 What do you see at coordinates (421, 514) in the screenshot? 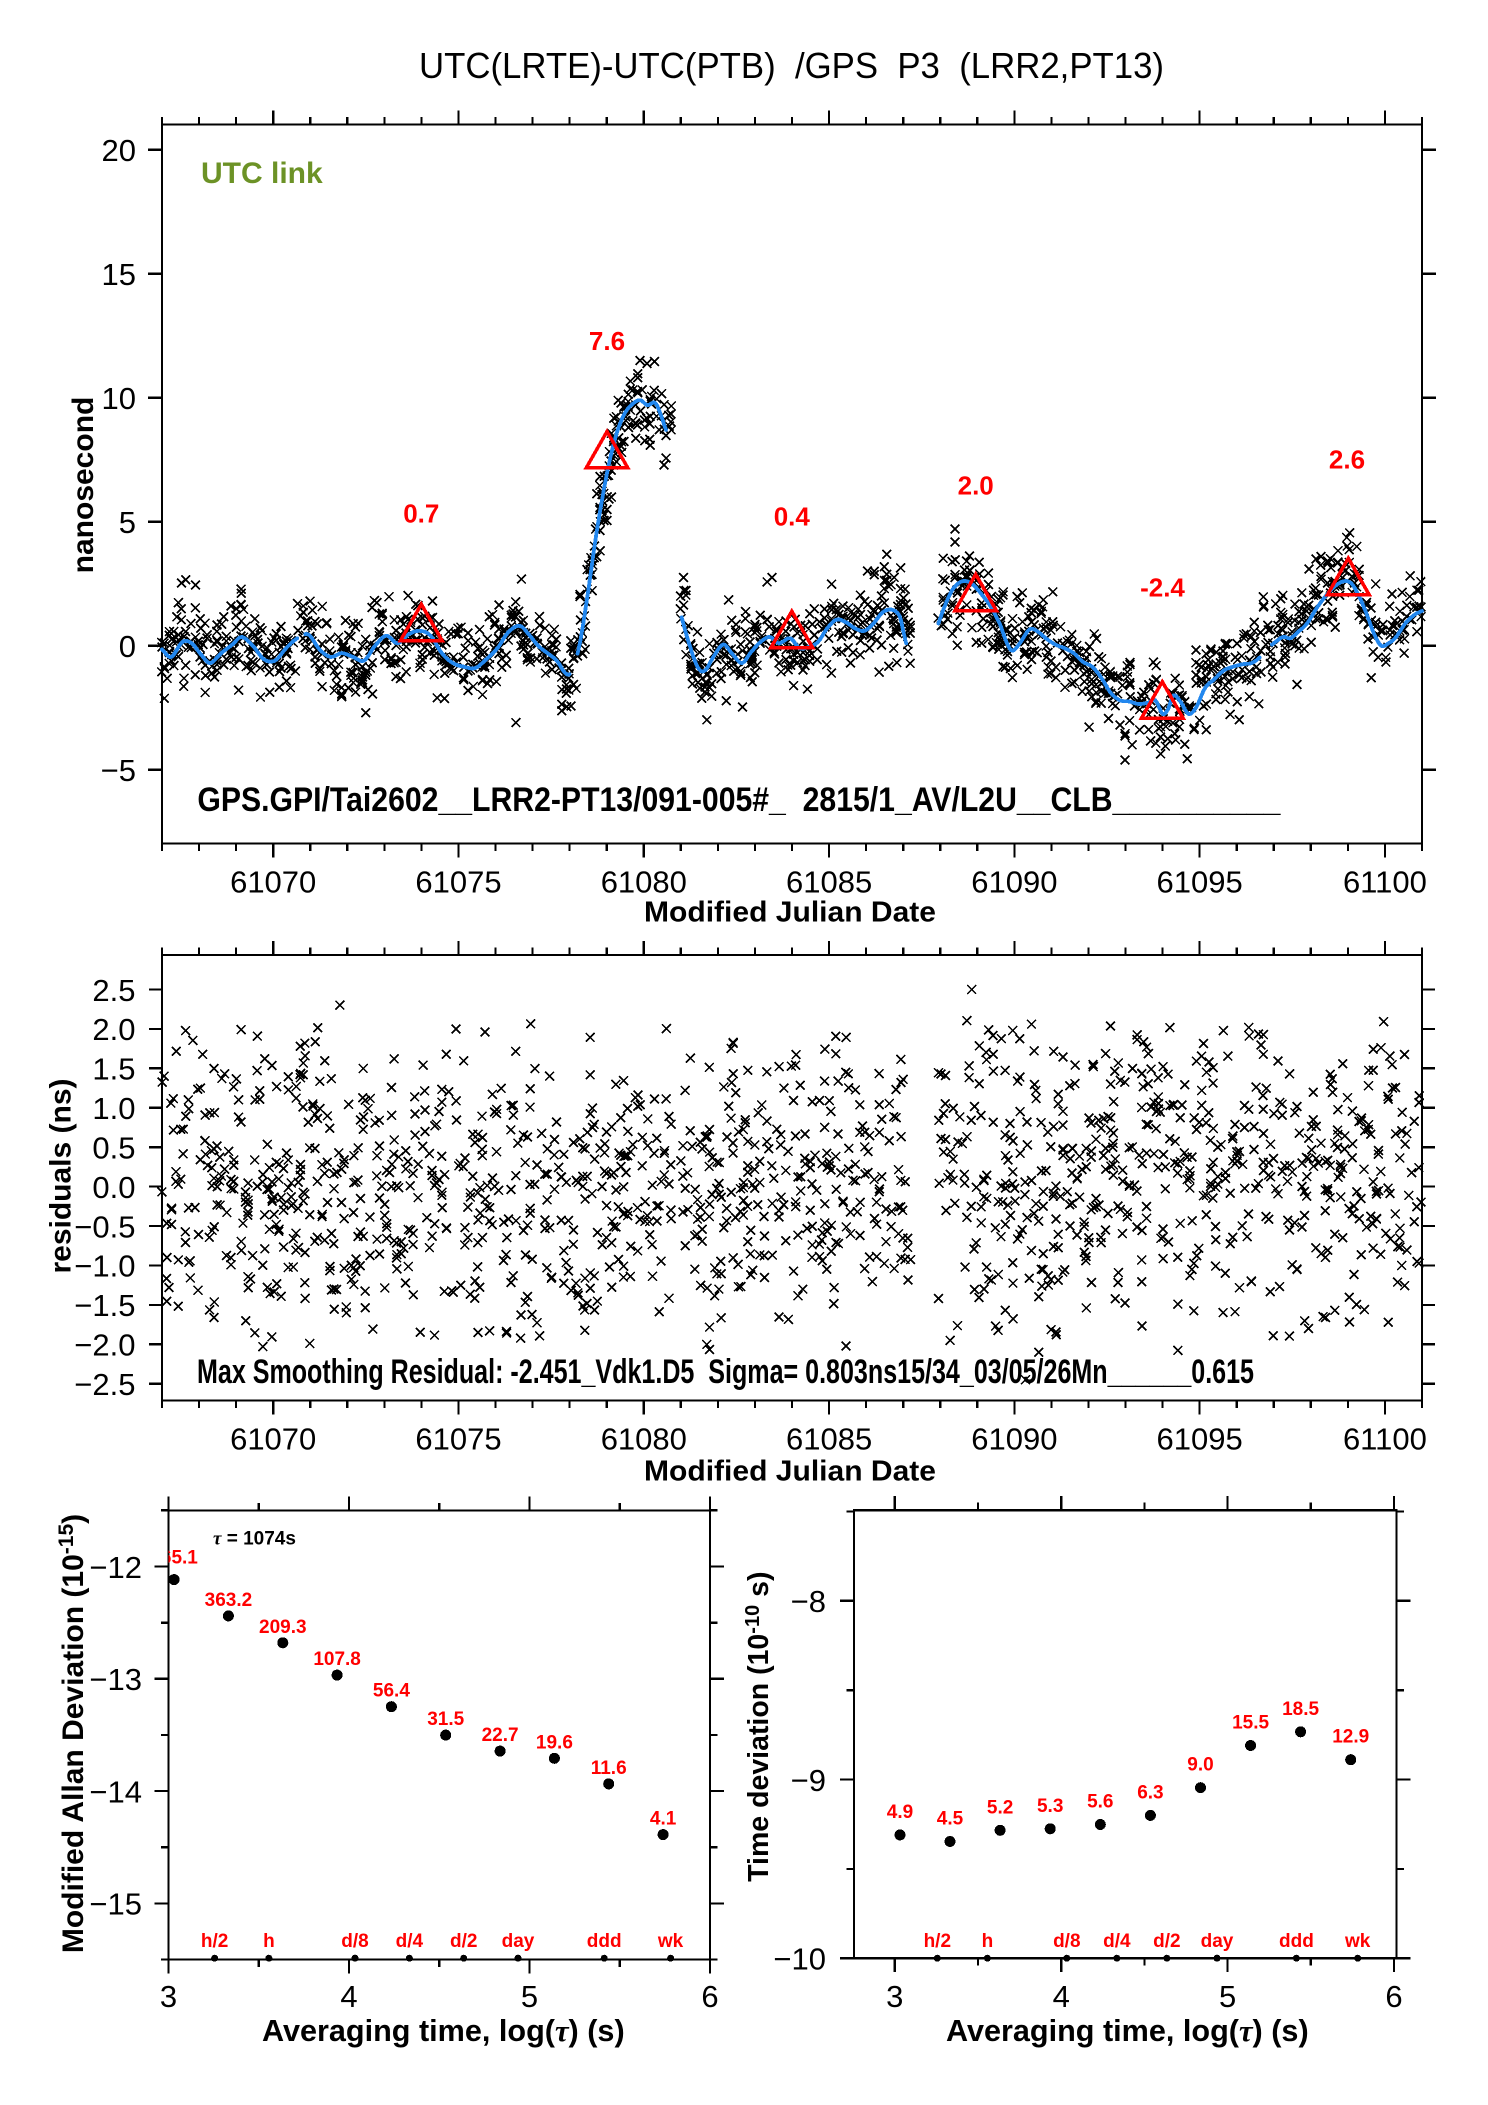
I see `svg-text: 0.7` at bounding box center [421, 514].